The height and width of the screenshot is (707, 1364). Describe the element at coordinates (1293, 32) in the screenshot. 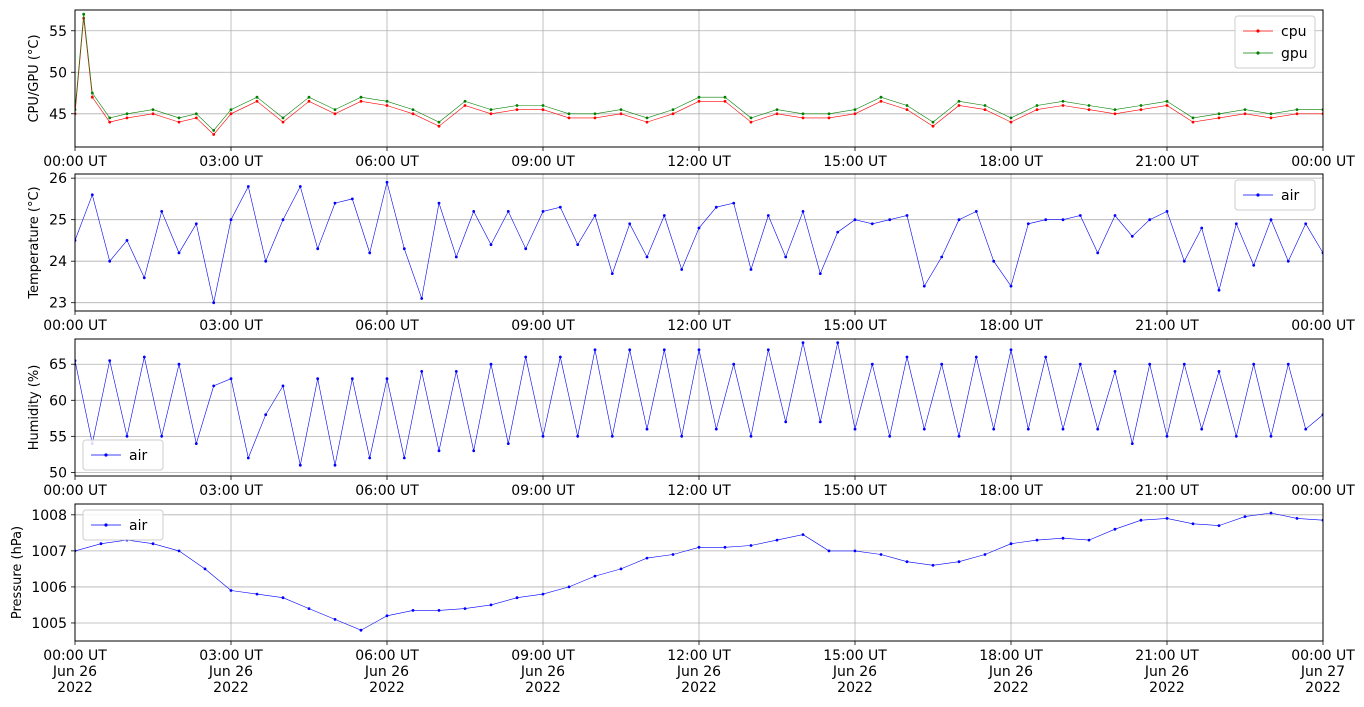

I see `legend-label: cpu` at that location.